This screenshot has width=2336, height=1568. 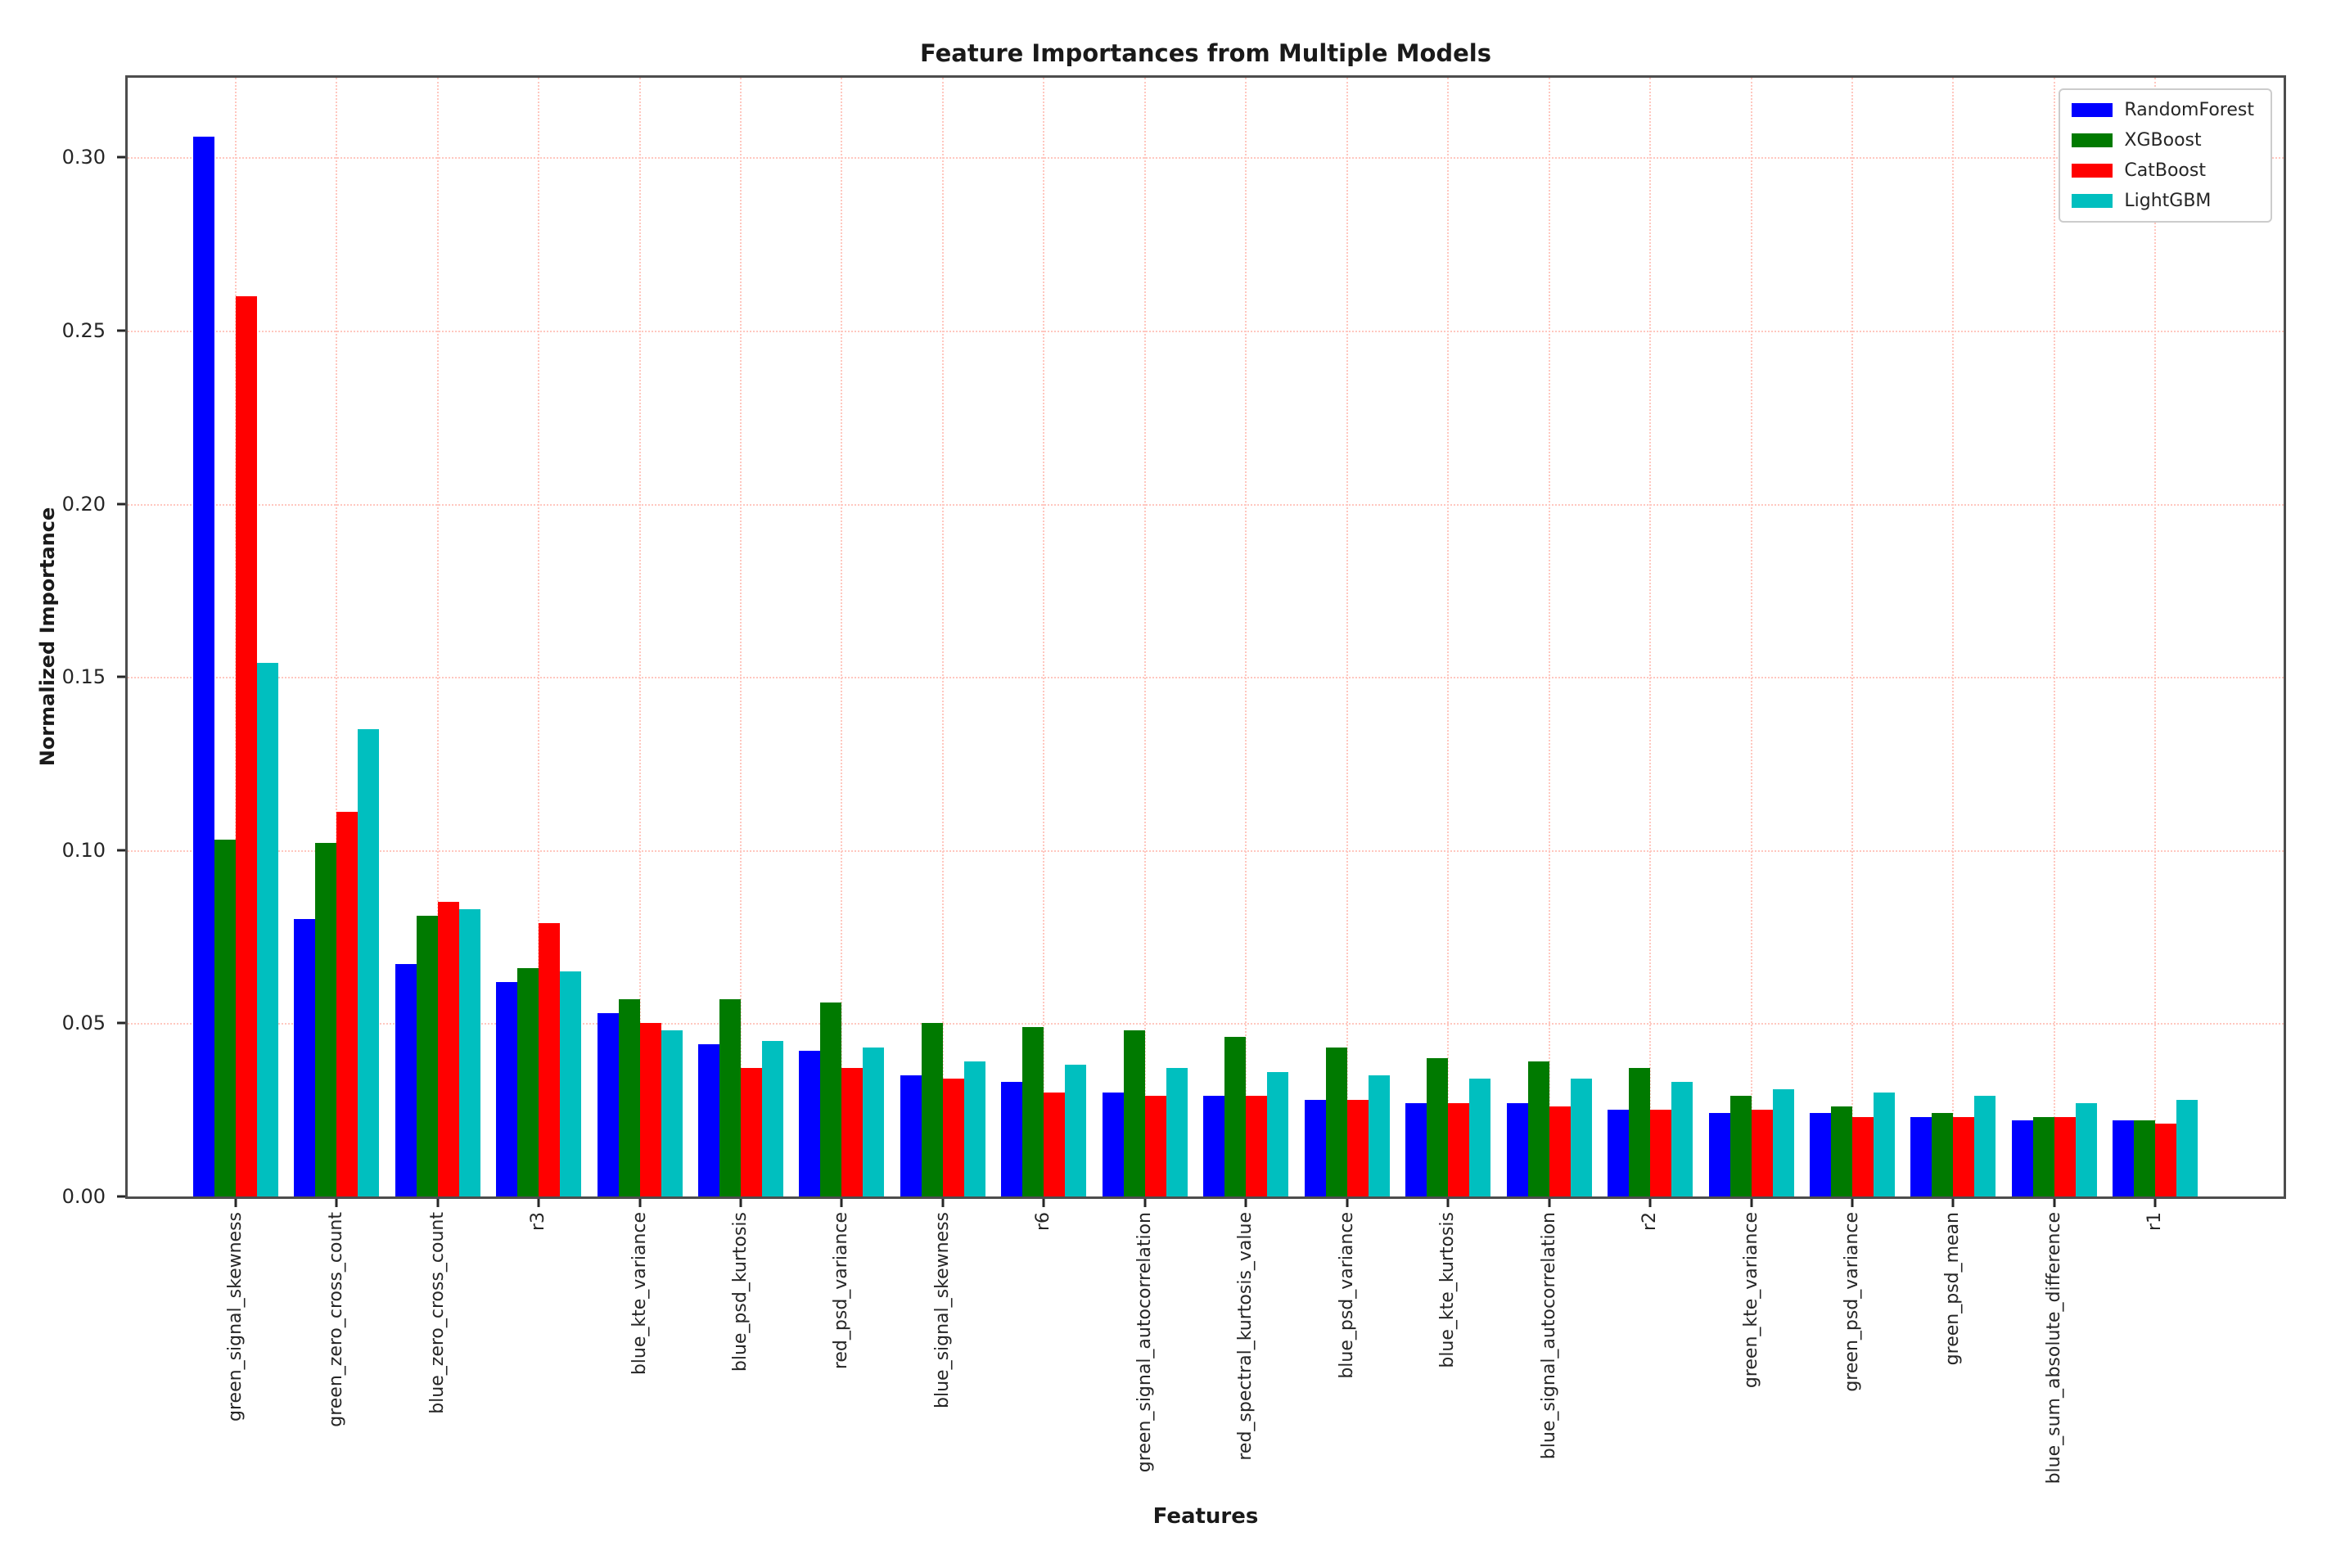 I want to click on x-tick-label: r6, so click(x=1043, y=1222).